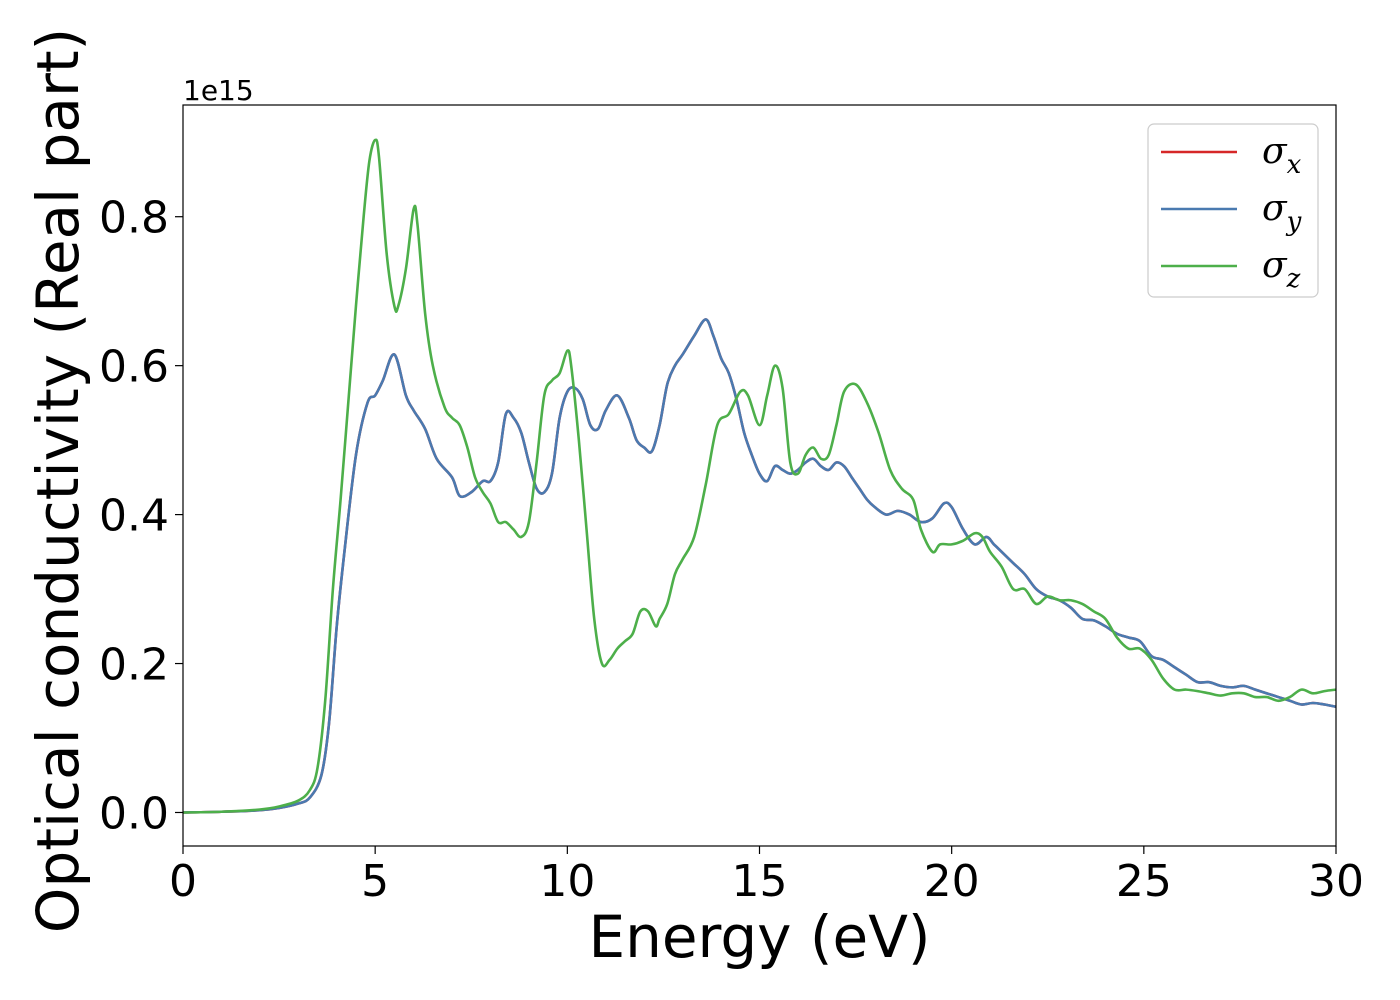  I want to click on legend-label-z: σz, so click(1281, 269).